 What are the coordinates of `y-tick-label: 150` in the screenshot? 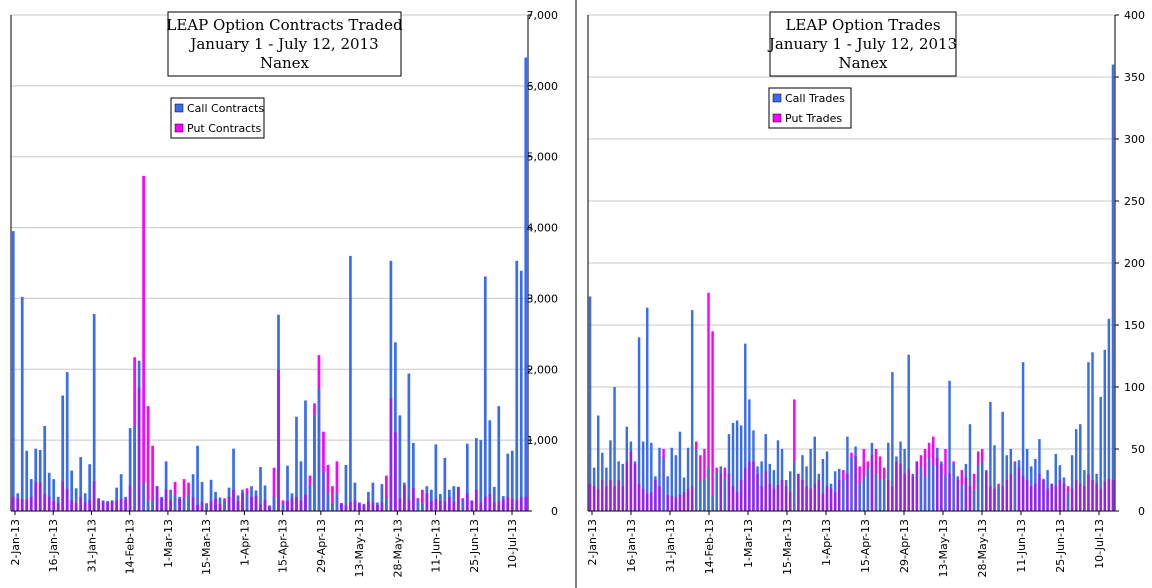 It's located at (1134, 325).